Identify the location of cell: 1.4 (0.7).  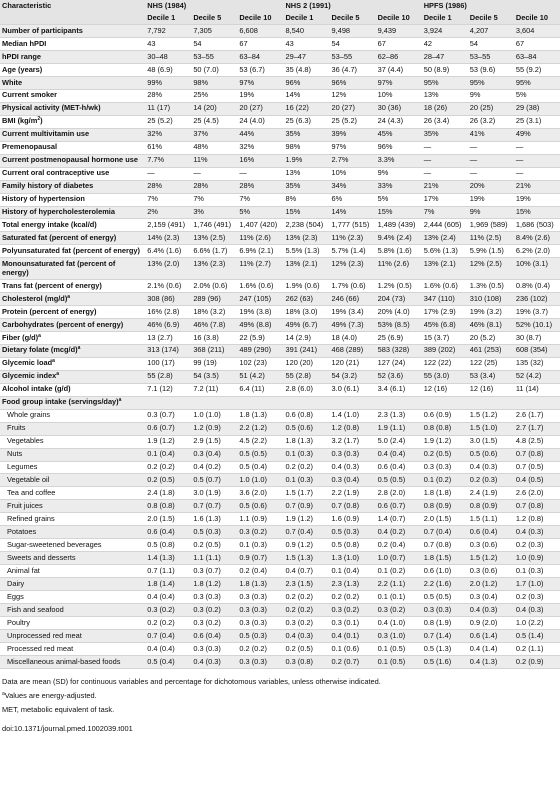
(398, 519).